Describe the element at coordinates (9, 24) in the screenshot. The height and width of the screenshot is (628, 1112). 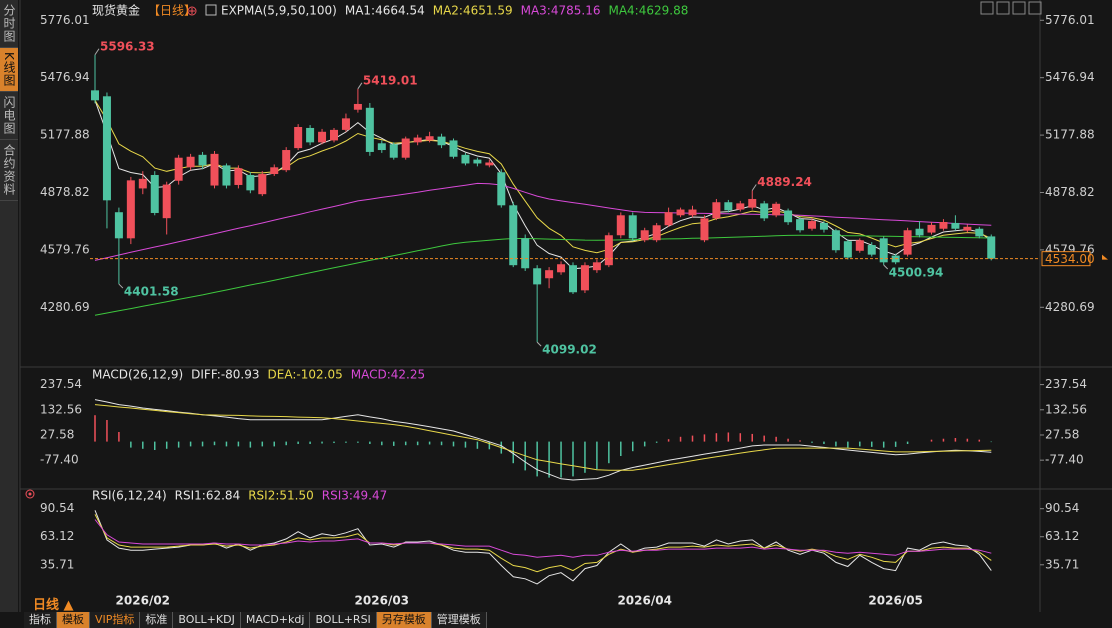
I see `sidebar-tab: 分时图` at that location.